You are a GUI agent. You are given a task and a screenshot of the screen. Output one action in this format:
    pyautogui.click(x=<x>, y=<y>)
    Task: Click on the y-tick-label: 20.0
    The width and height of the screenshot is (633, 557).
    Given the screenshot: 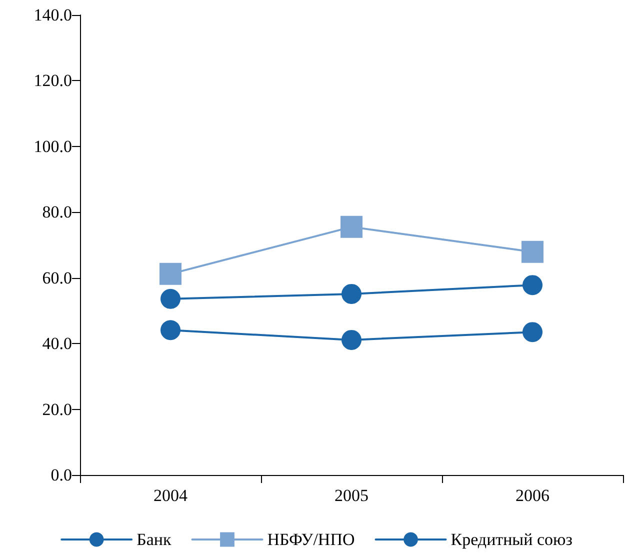 What is the action you would take?
    pyautogui.click(x=57, y=409)
    